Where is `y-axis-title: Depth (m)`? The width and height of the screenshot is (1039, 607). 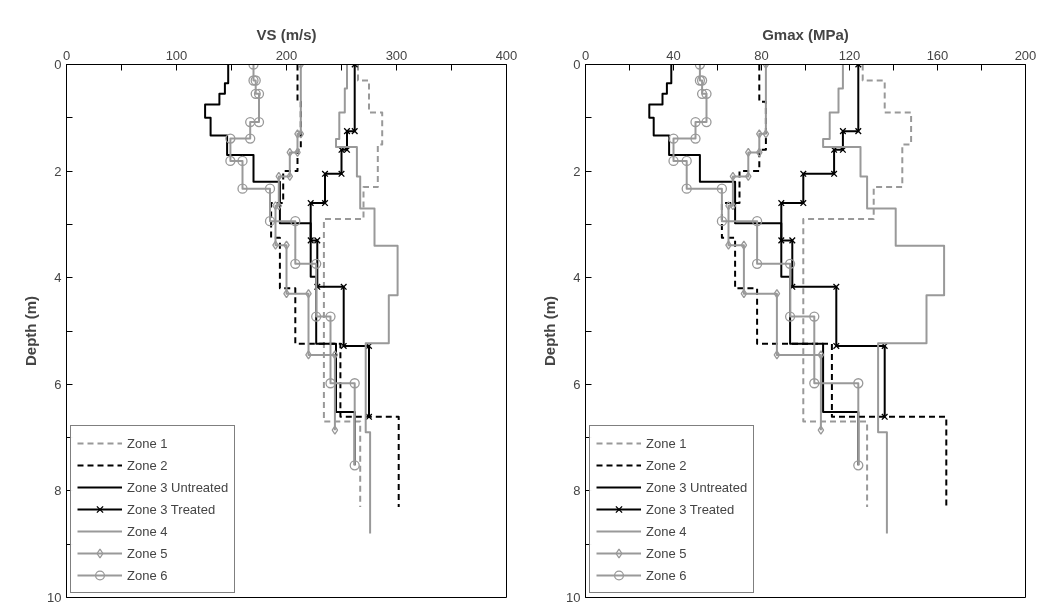
y-axis-title: Depth (m) is located at coordinates (31, 331).